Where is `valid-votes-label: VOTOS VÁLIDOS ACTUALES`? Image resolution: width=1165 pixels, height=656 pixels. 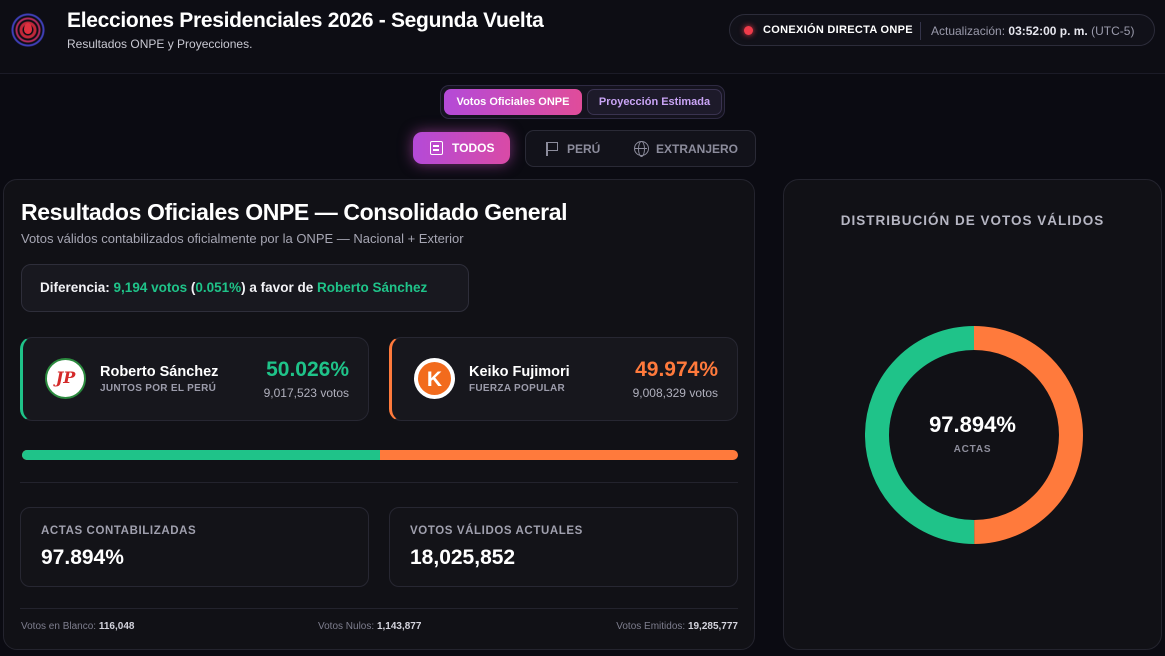 valid-votes-label: VOTOS VÁLIDOS ACTUALES is located at coordinates (496, 531).